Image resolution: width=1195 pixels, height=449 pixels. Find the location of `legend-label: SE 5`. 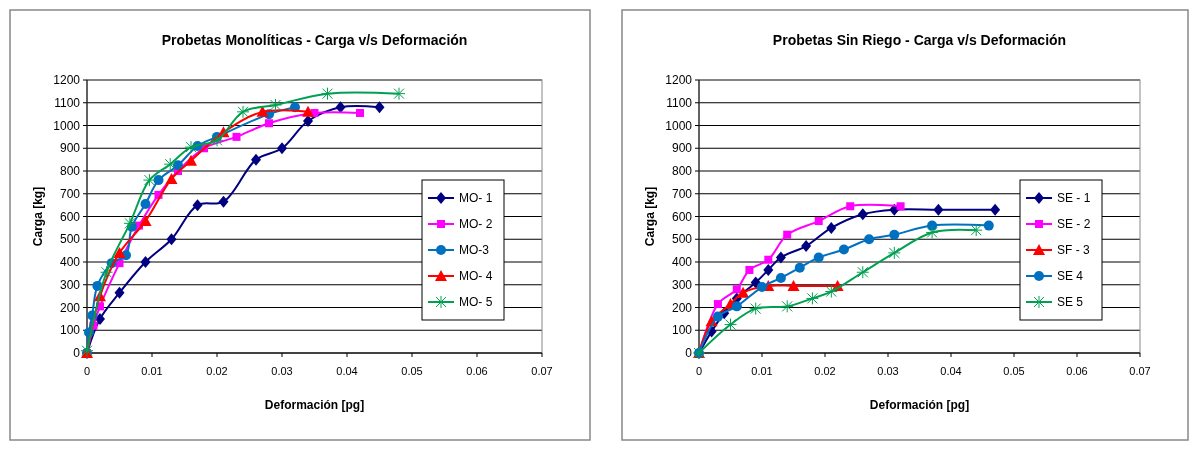

legend-label: SE 5 is located at coordinates (1070, 302).